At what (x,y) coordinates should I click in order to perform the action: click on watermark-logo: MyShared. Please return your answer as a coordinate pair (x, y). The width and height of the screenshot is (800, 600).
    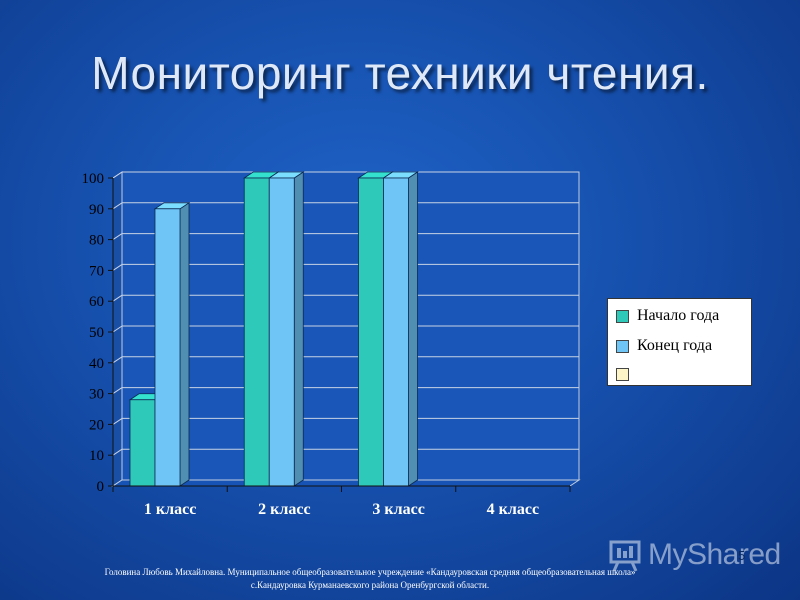
    Looking at the image, I should click on (694, 555).